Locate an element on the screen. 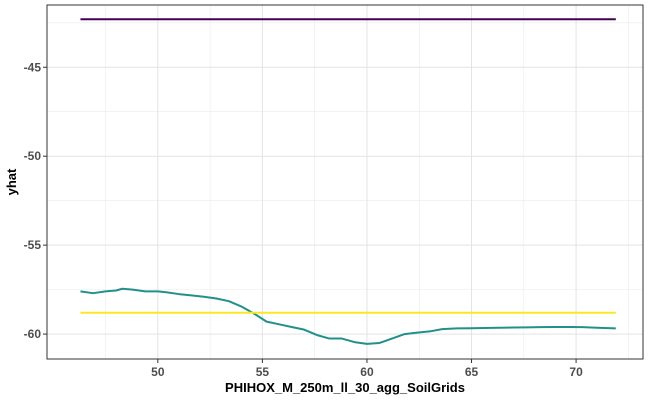  y-tick-label: -50 is located at coordinates (33, 156).